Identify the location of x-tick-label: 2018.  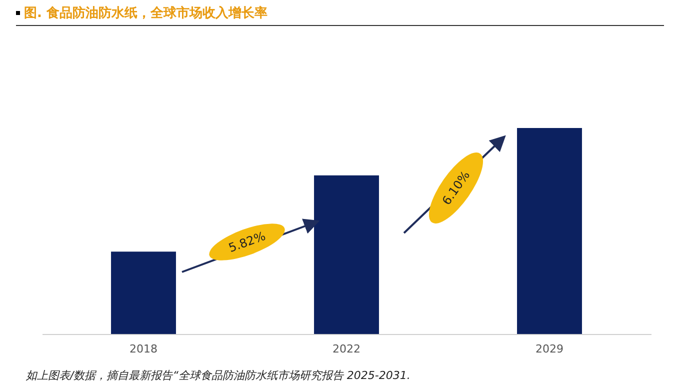
(144, 349).